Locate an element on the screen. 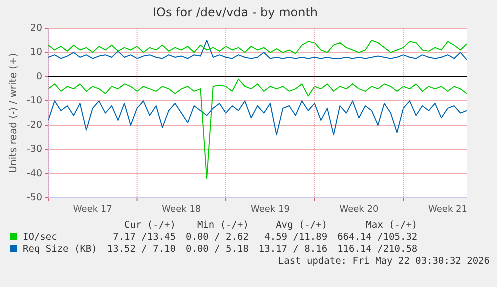  text: 664.14 /105.32 is located at coordinates (377, 238).